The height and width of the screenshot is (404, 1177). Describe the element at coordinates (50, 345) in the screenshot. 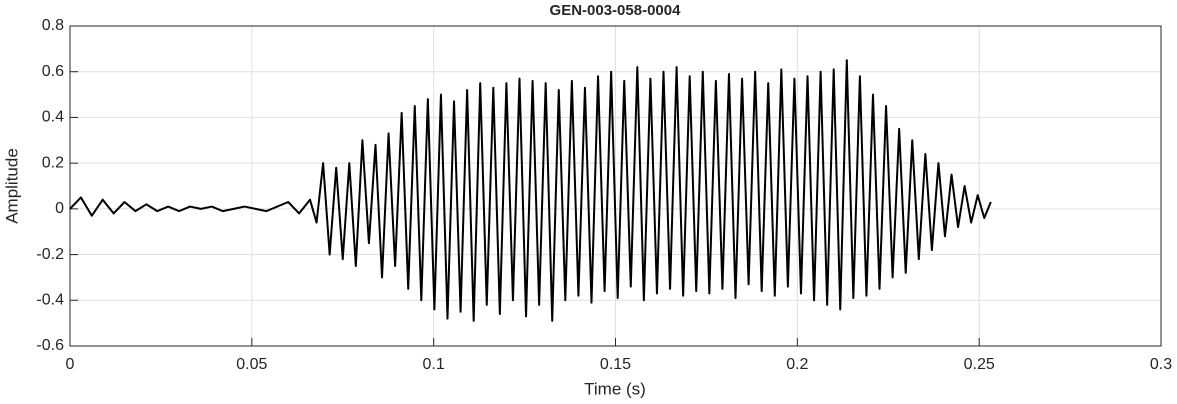

I see `y-tick-label: -0.6` at that location.